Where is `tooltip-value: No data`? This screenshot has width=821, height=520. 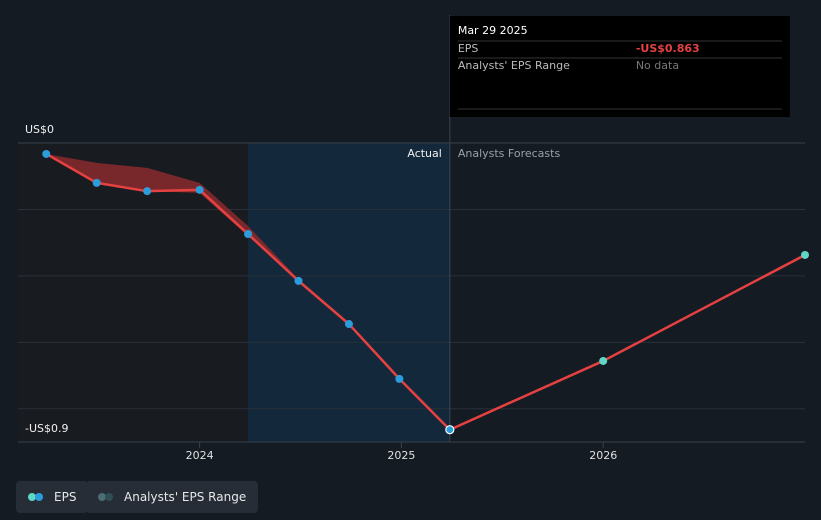
tooltip-value: No data is located at coordinates (657, 65).